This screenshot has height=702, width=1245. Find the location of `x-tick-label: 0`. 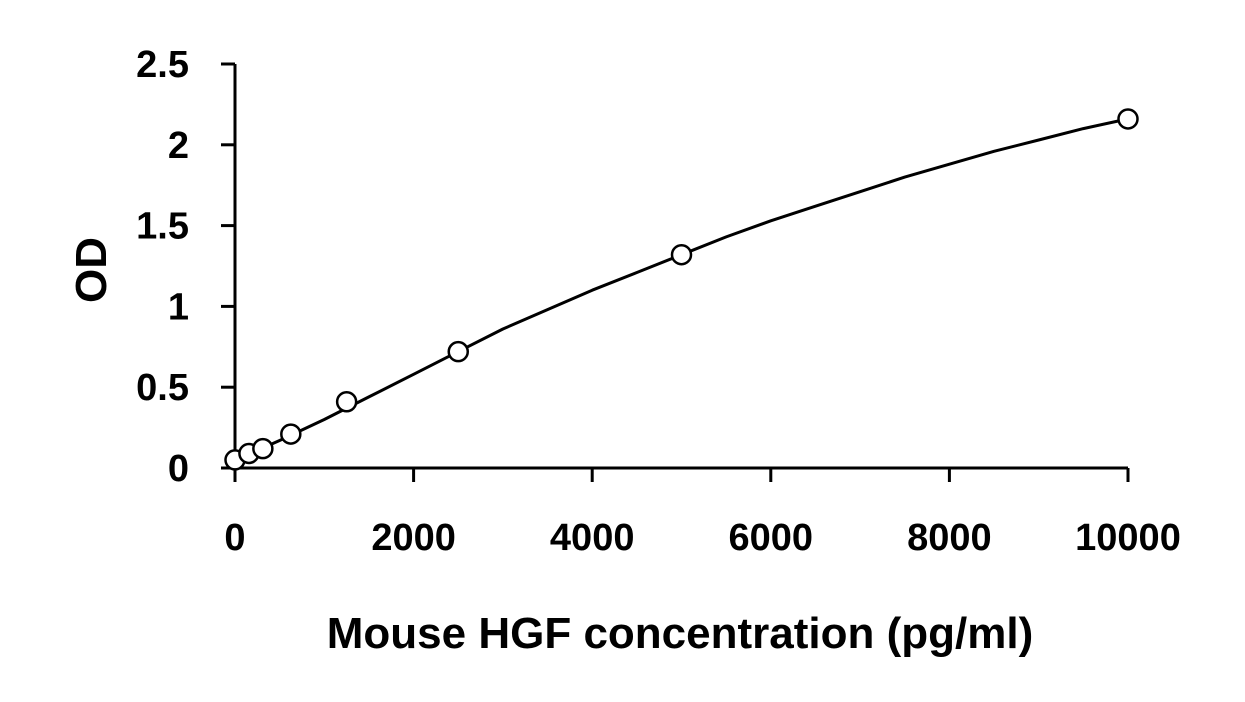

x-tick-label: 0 is located at coordinates (234, 538).